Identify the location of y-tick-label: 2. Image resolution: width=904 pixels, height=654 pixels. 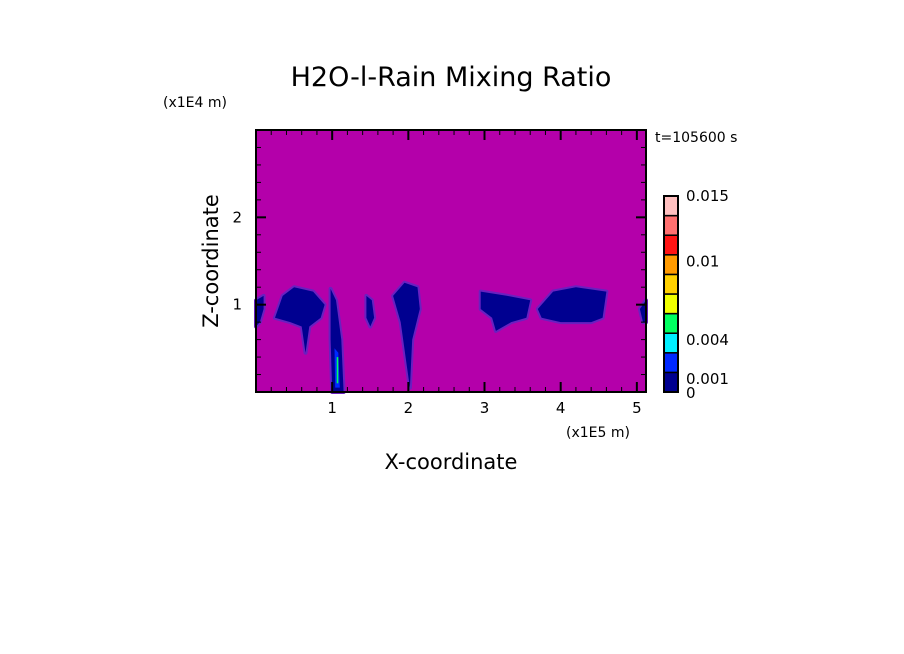
(237, 217).